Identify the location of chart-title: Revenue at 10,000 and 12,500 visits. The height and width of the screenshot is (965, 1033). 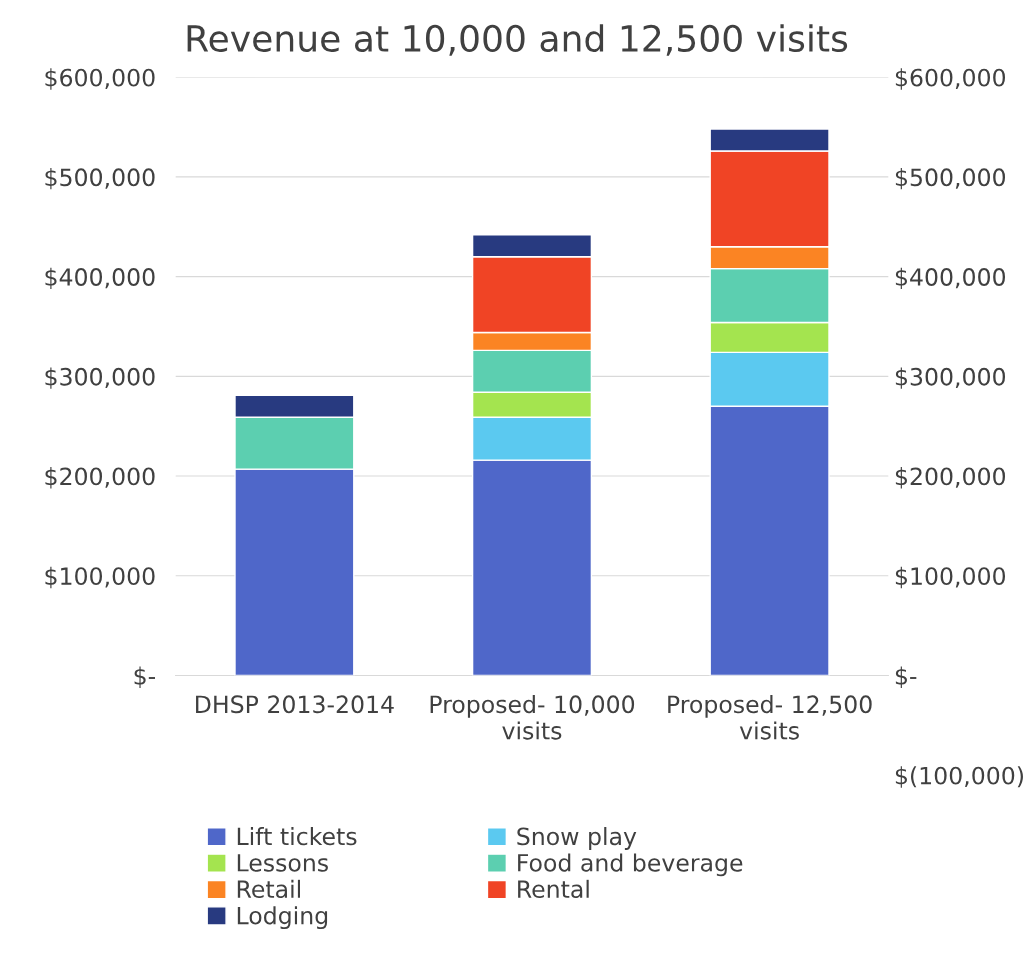
(517, 40).